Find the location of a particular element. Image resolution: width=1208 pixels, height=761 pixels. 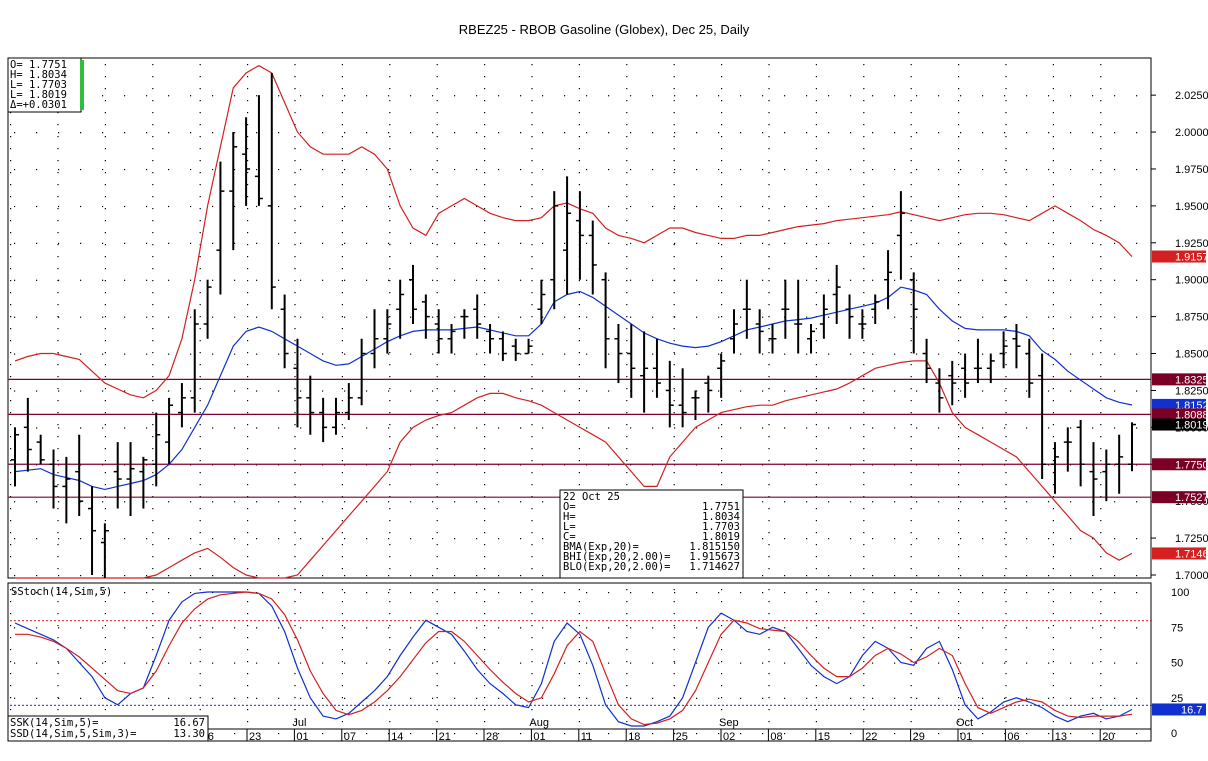

svg-text: 16.7 is located at coordinates (1191, 710).